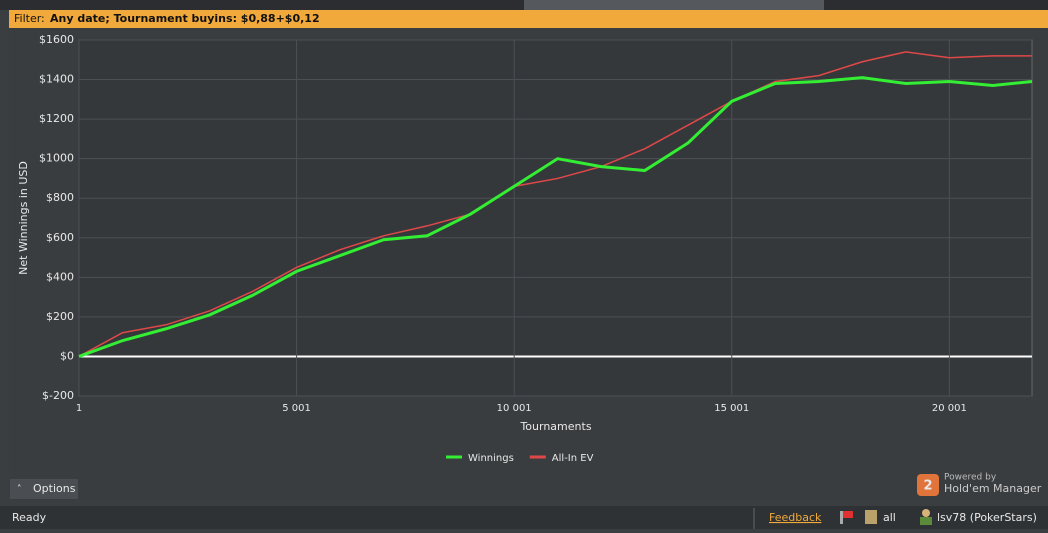 The image size is (1048, 533). Describe the element at coordinates (841, 517) in the screenshot. I see `flag-pole` at that location.